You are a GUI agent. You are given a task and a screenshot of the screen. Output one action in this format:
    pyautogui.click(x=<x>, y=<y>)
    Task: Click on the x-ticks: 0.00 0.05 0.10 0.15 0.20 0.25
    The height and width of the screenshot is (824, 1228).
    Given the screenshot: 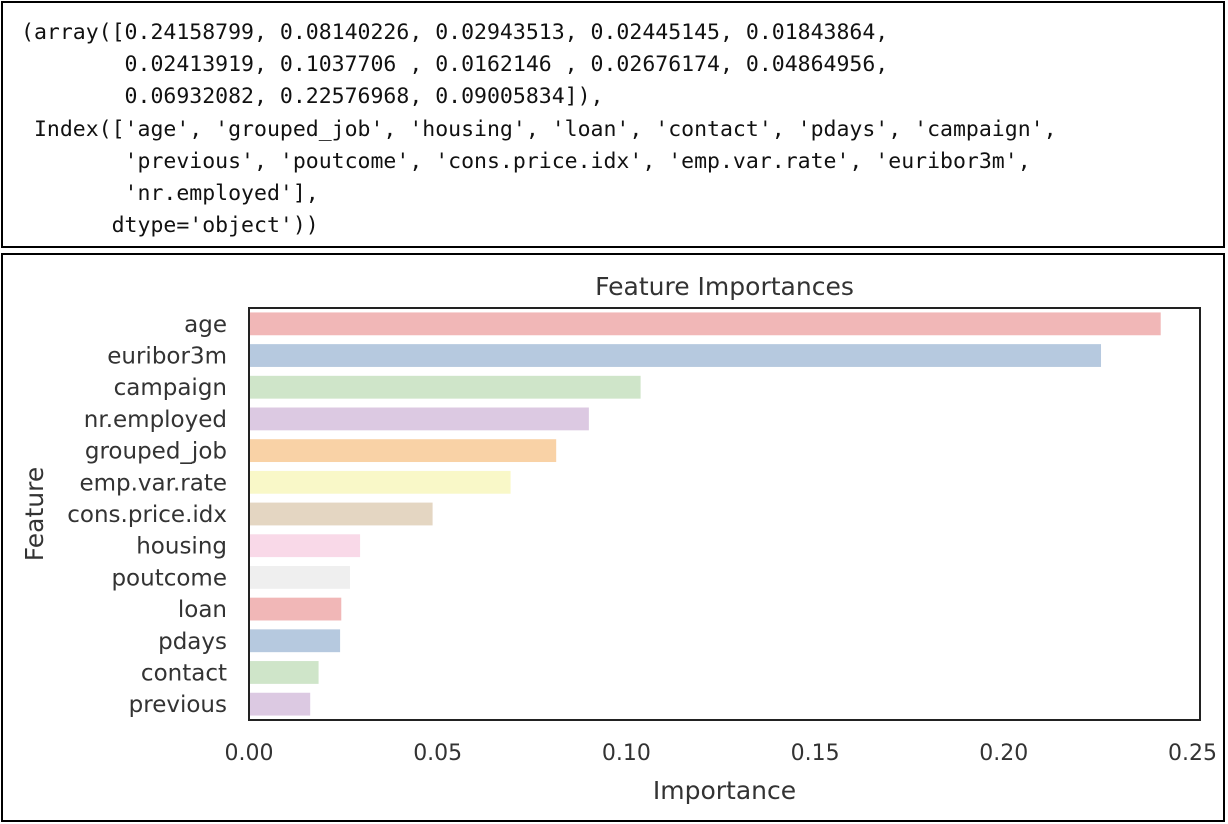 What is the action you would take?
    pyautogui.click(x=721, y=753)
    